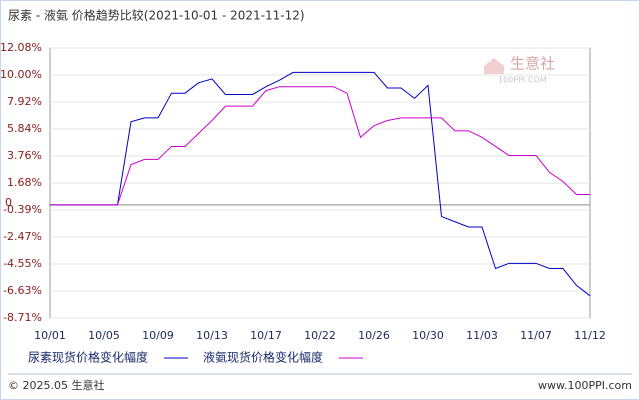 Image resolution: width=640 pixels, height=400 pixels. I want to click on watermark-sub: 100PPI.COM, so click(522, 80).